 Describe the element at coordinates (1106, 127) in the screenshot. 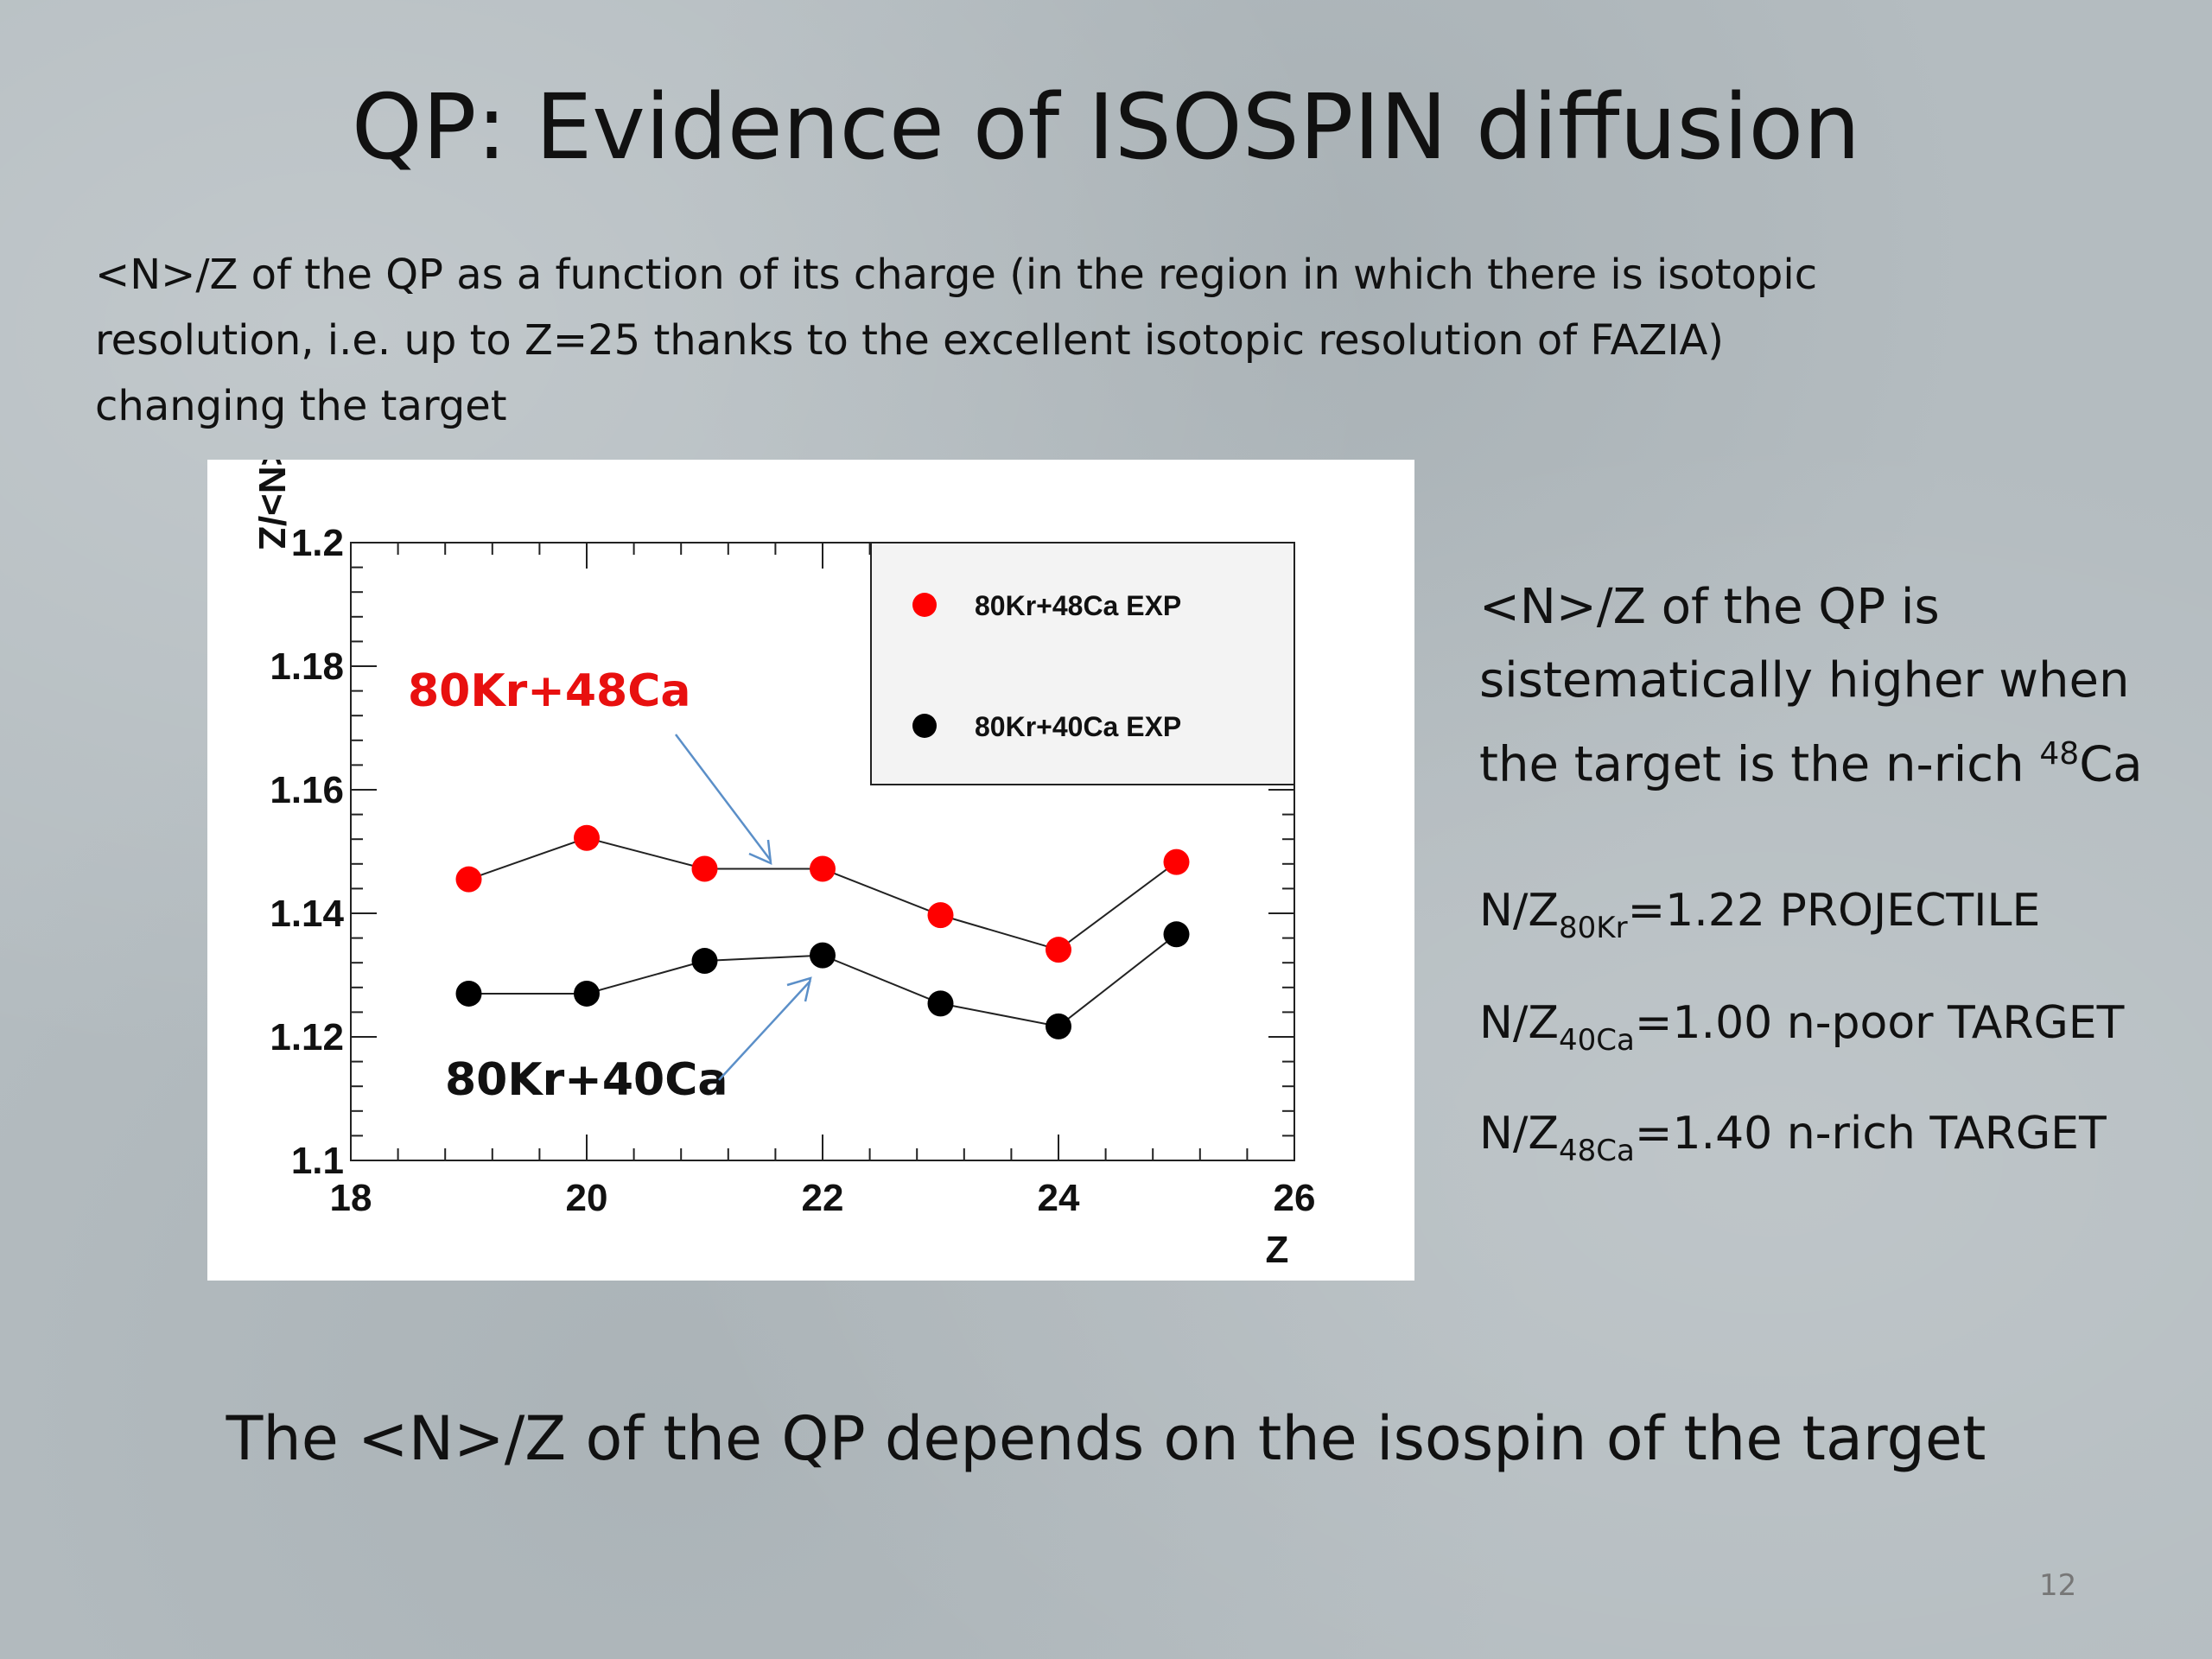

I see `slide-title: QP: Evidence of ISOSPIN diffusion` at that location.